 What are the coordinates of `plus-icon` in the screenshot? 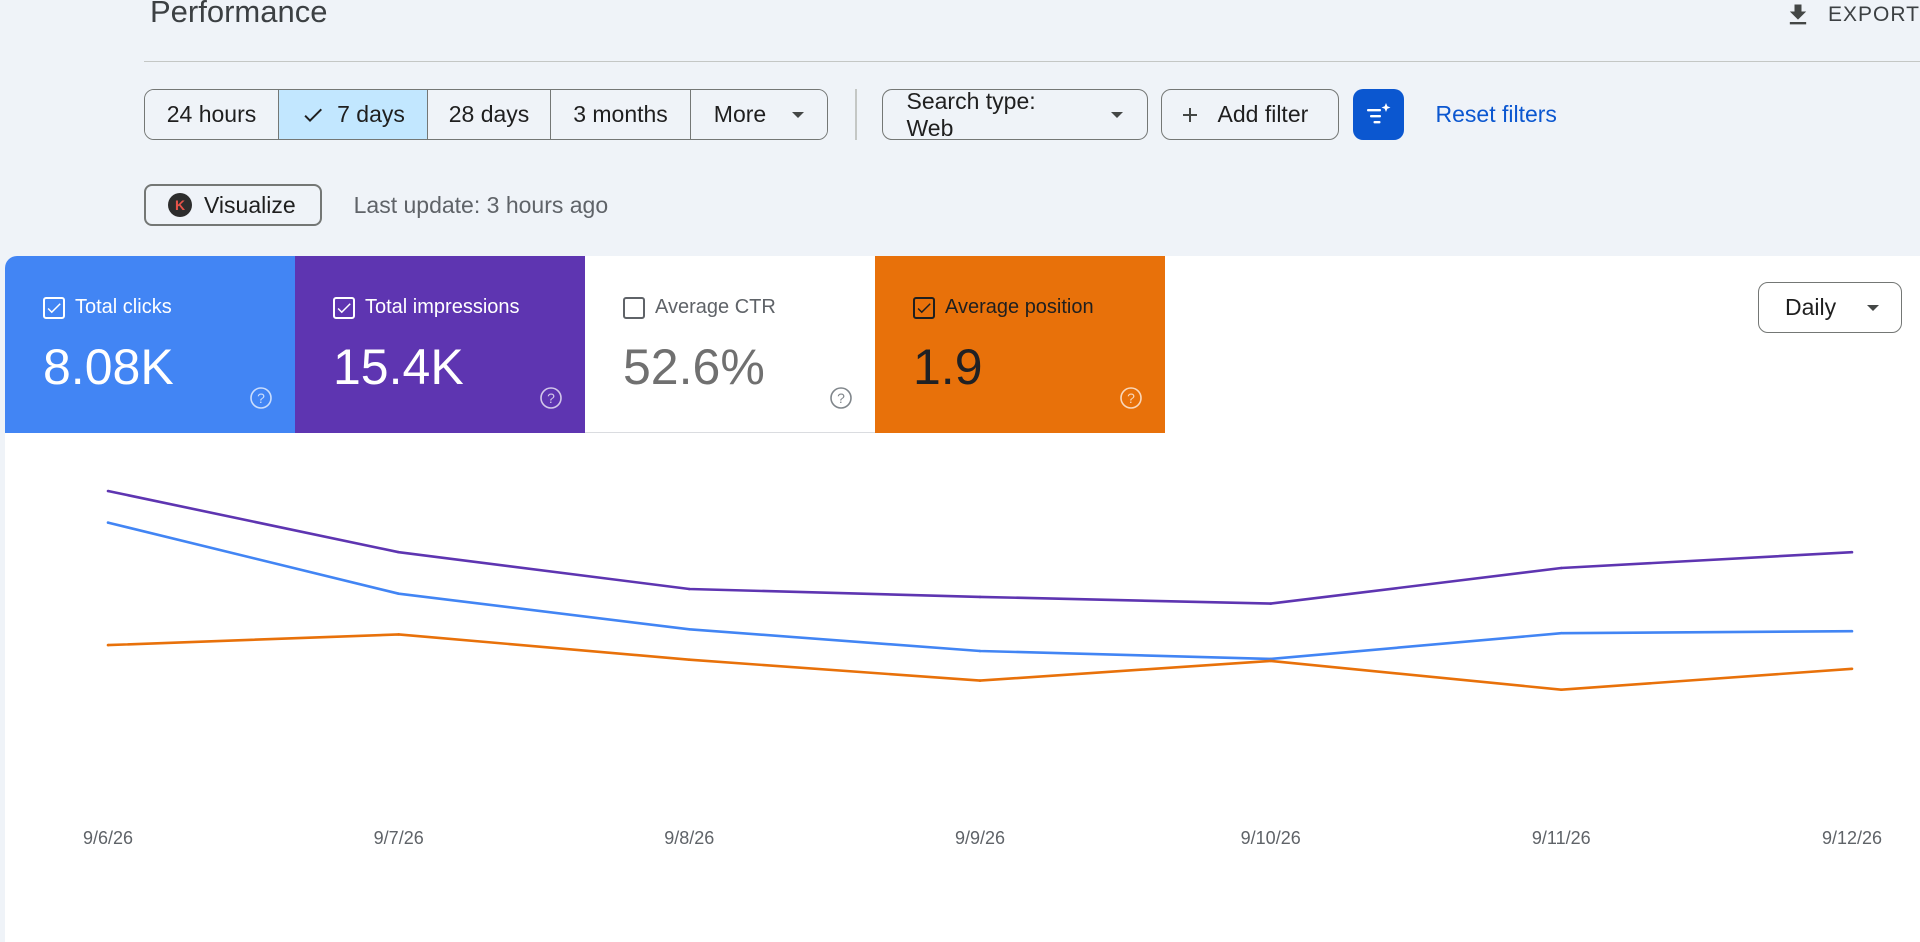 It's located at (1189, 114).